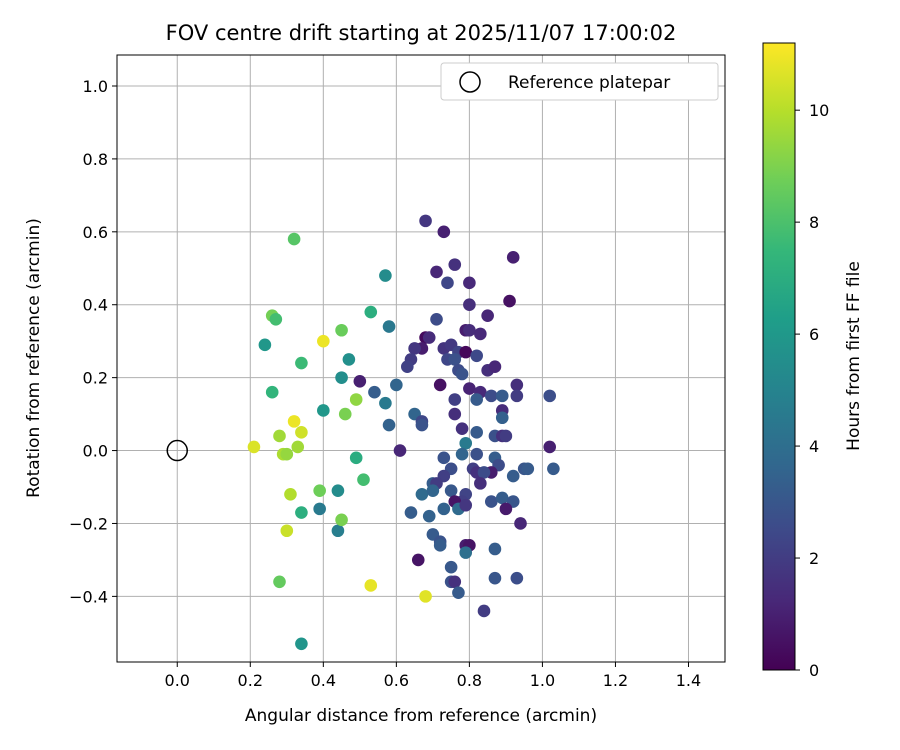  I want to click on y-tick-label: 1.0, so click(95, 86).